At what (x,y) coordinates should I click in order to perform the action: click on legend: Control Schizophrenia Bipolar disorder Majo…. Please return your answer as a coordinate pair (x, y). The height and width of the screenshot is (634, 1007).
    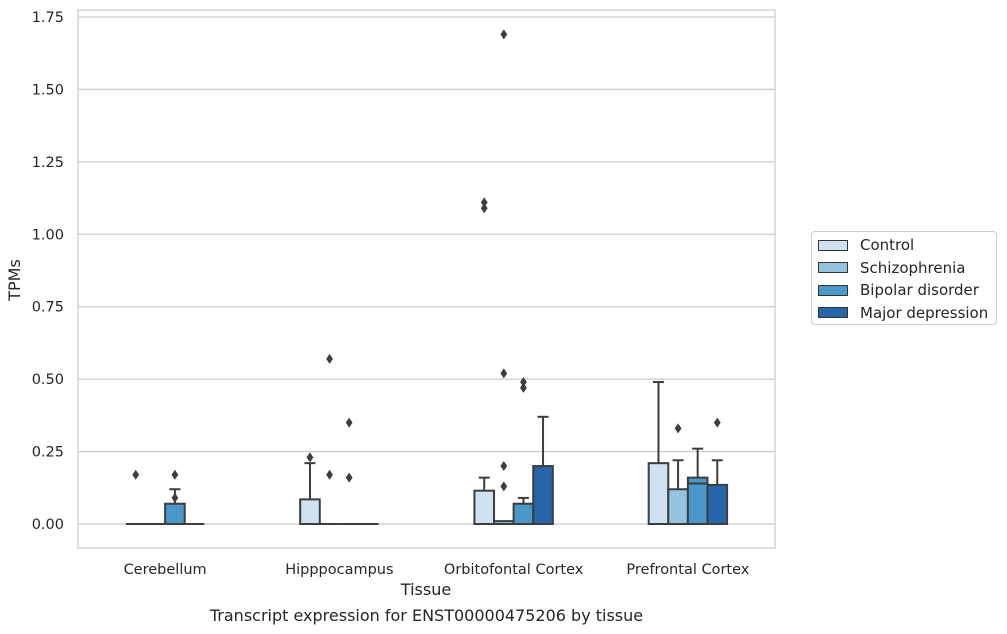
    Looking at the image, I should click on (904, 278).